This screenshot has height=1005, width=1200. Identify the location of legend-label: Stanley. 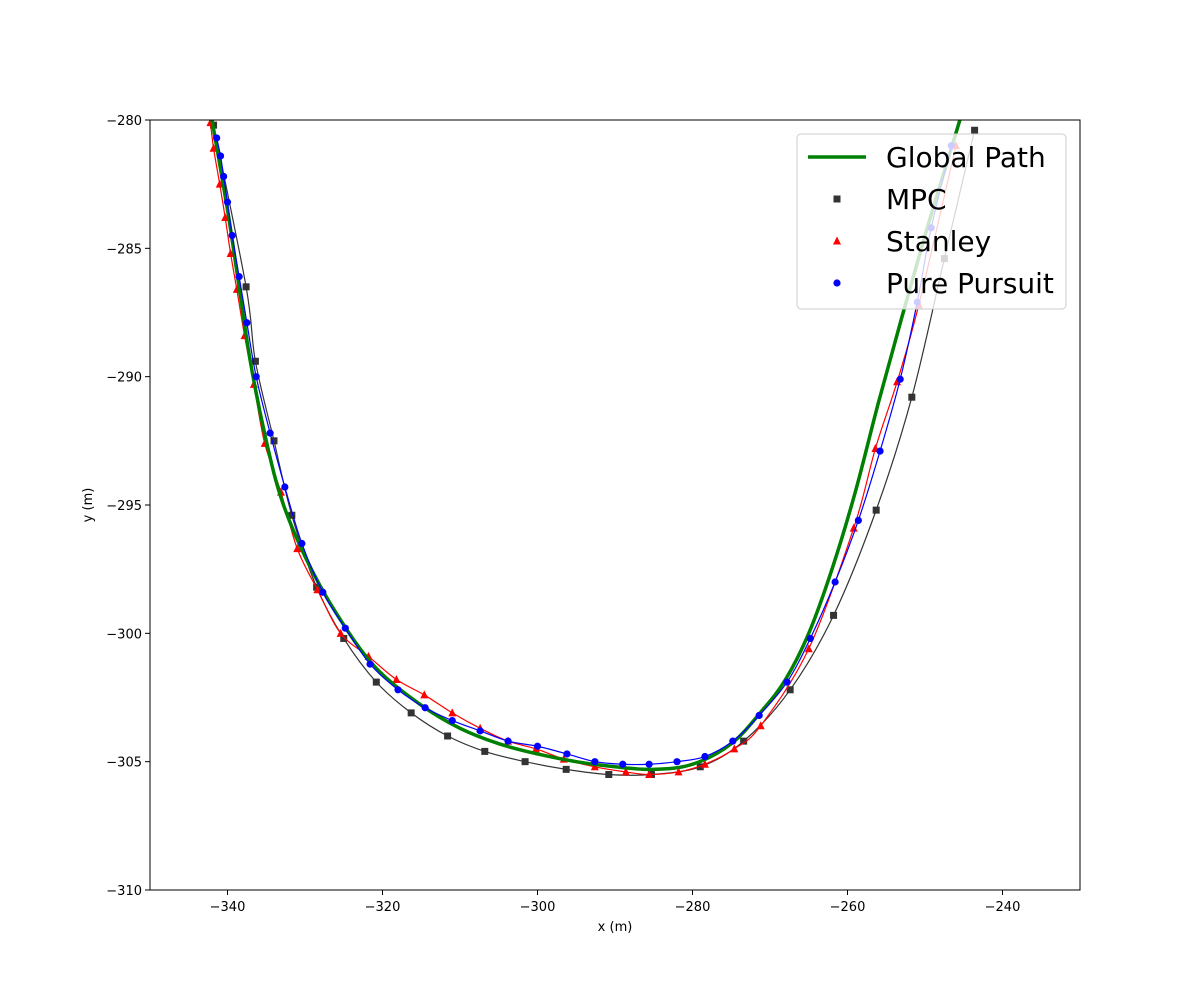
(938, 241).